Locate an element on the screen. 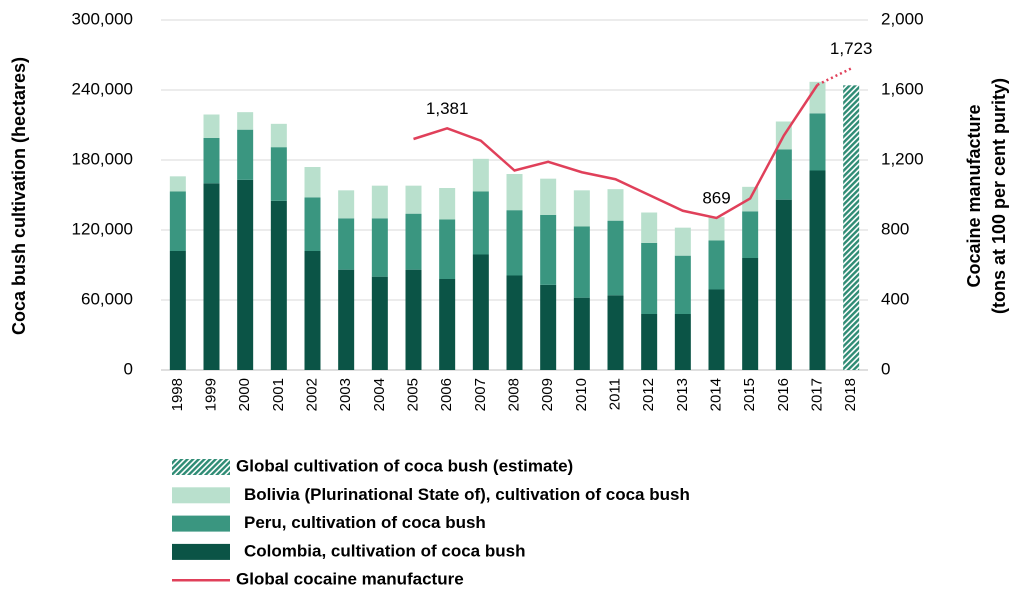  x-tick-label: 2008 is located at coordinates (513, 394).